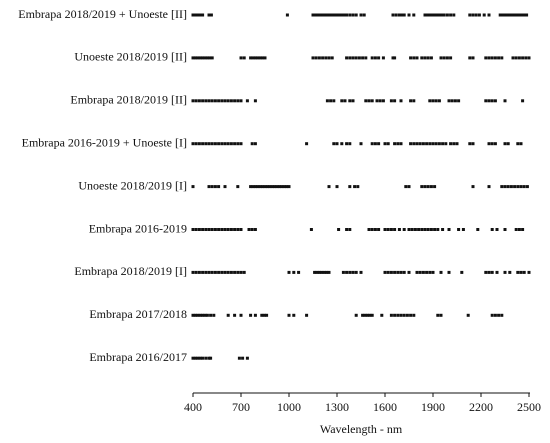 The width and height of the screenshot is (550, 443). What do you see at coordinates (138, 357) in the screenshot?
I see `category-label: Embrapa 2016/2017` at bounding box center [138, 357].